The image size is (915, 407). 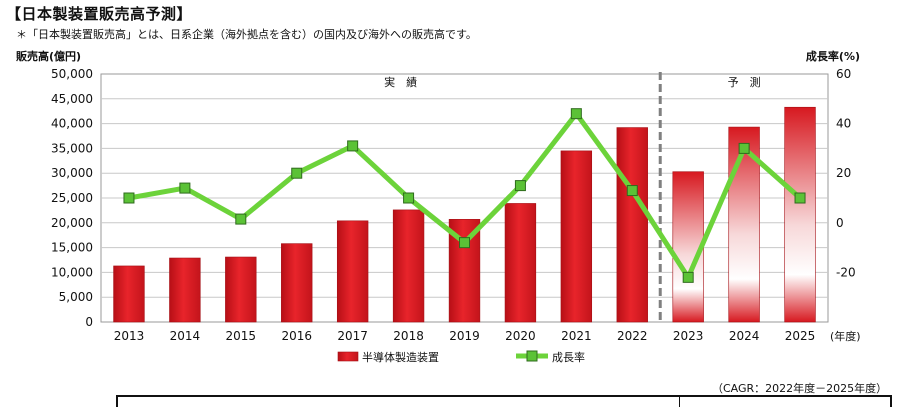 What do you see at coordinates (632, 191) in the screenshot?
I see `growth-marker-2022` at bounding box center [632, 191].